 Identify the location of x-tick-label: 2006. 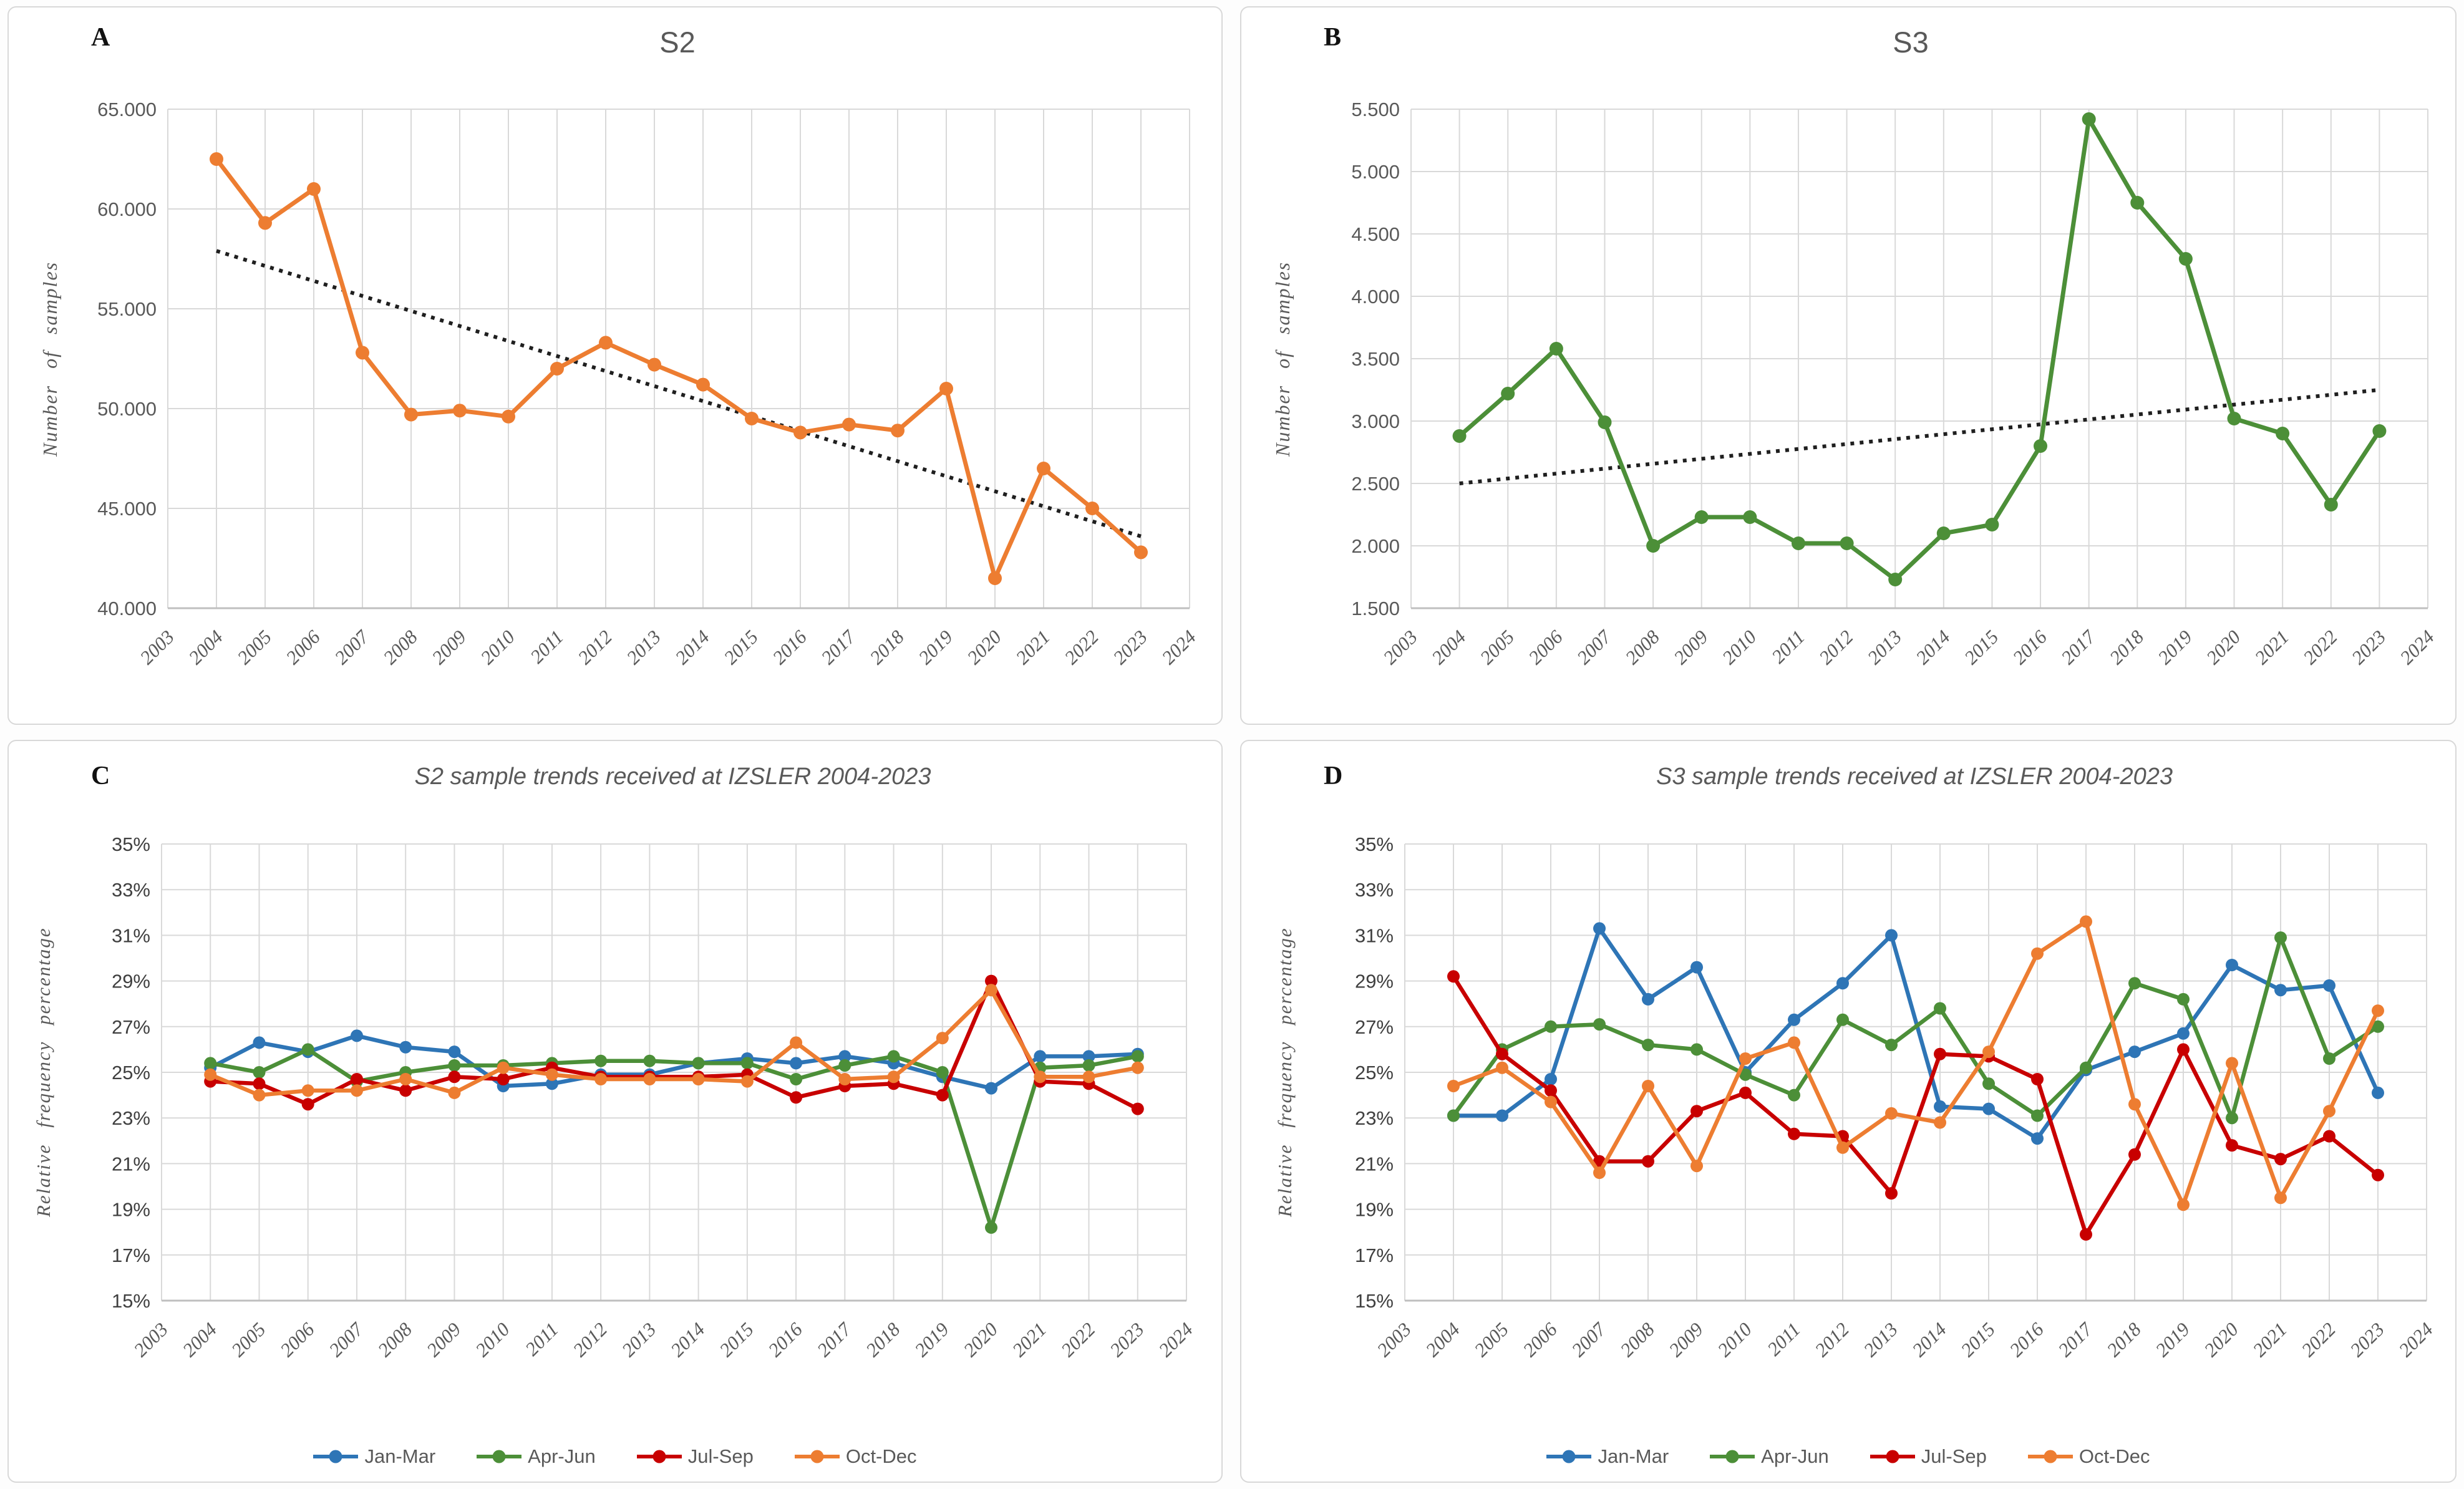
(1545, 647).